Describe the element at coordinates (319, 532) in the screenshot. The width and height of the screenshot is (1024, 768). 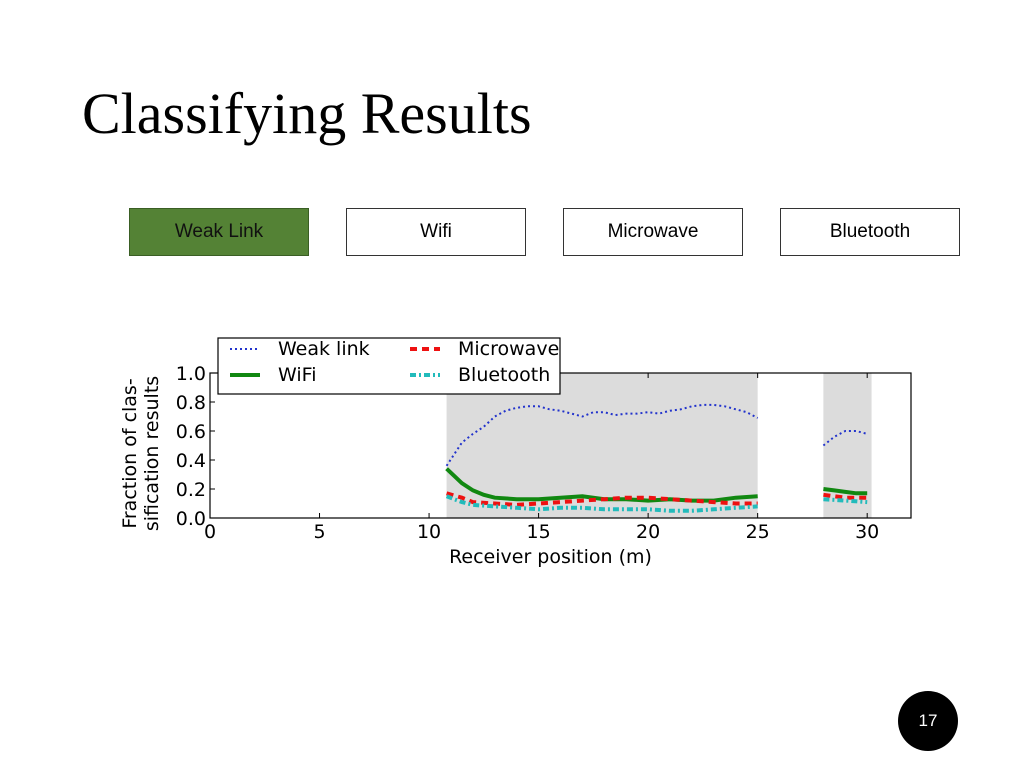
I see `x-tick-label-1: 5` at that location.